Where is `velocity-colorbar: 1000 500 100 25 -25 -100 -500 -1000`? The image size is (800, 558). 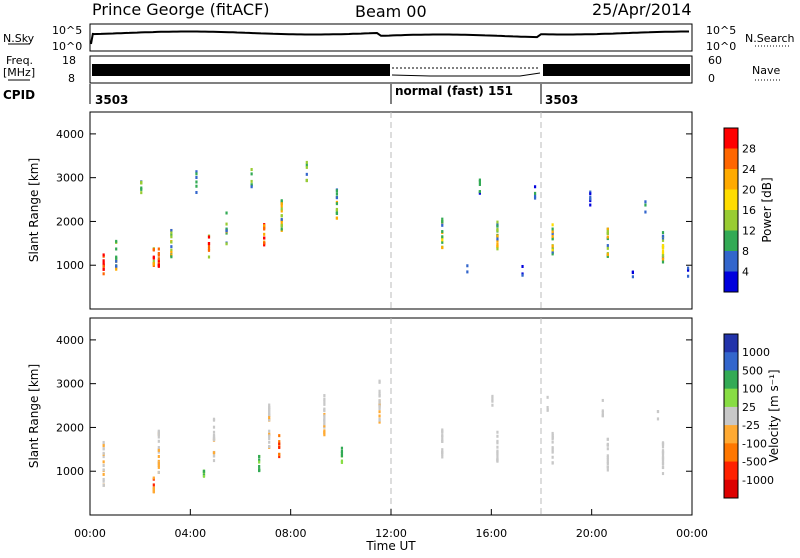 velocity-colorbar: 1000 500 100 25 -25 -100 -500 -1000 is located at coordinates (748, 416).